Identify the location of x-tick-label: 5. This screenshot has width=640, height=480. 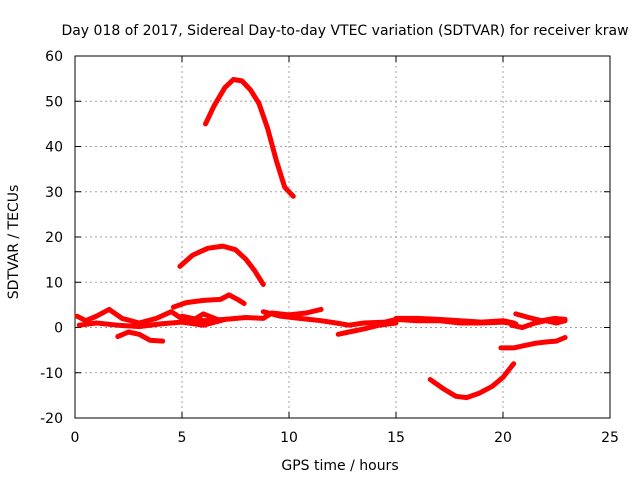
(182, 438).